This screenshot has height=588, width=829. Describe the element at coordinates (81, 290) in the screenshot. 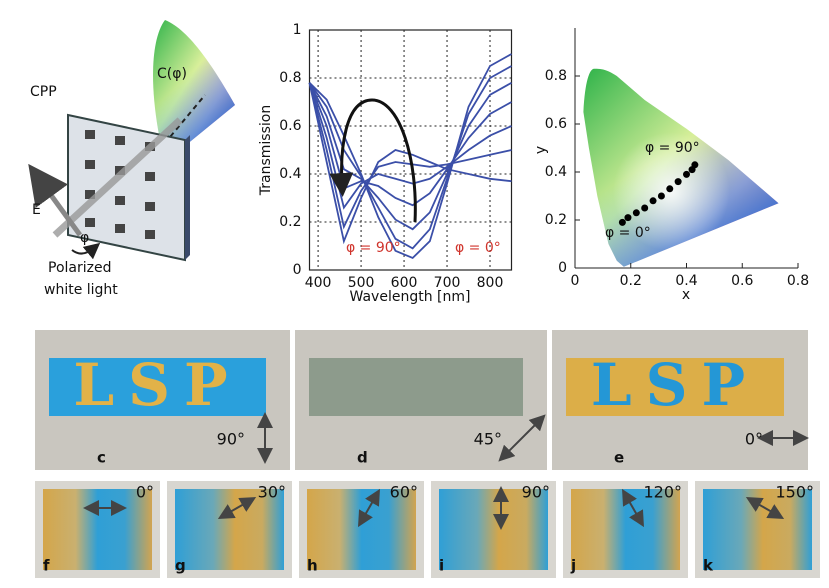

I see `light-label: white light` at that location.